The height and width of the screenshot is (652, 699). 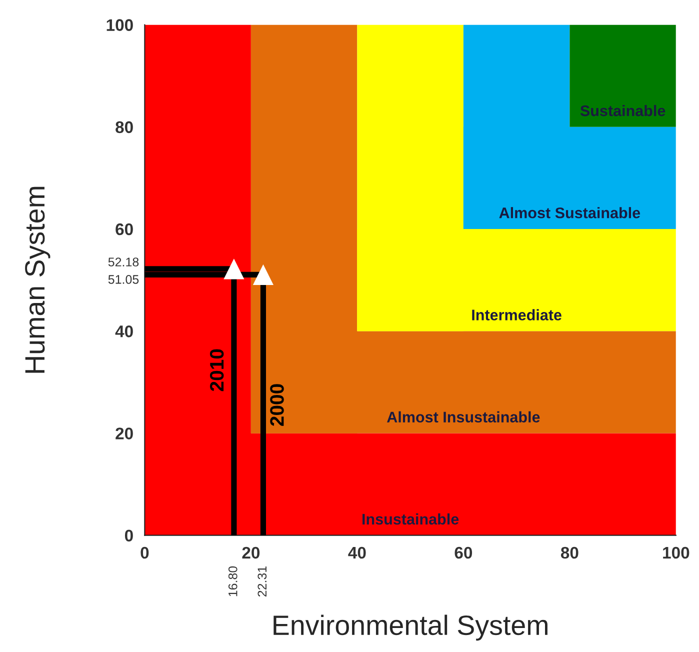 What do you see at coordinates (124, 331) in the screenshot?
I see `y-tick-label: 40` at bounding box center [124, 331].